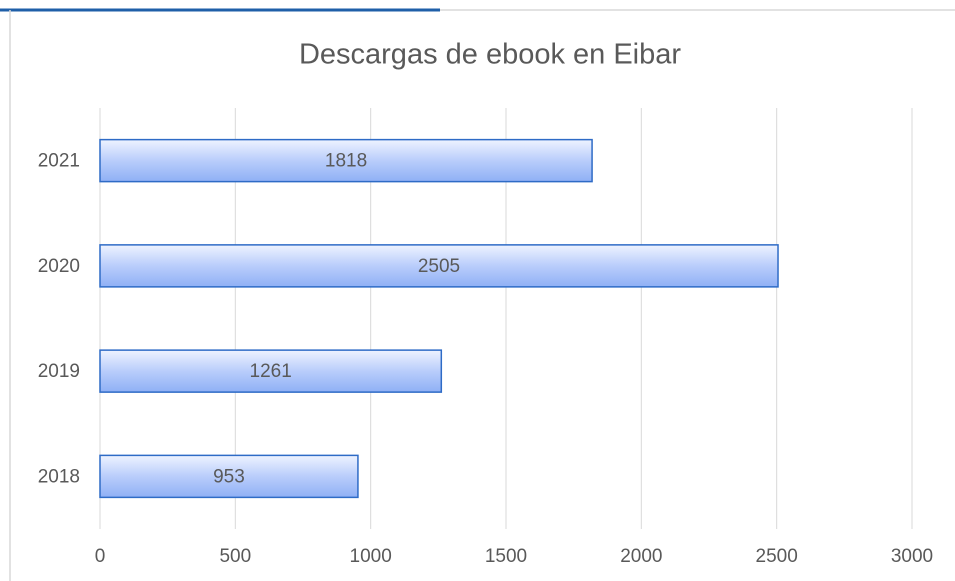 The width and height of the screenshot is (955, 581). I want to click on y-tick-label: 2020, so click(59, 266).